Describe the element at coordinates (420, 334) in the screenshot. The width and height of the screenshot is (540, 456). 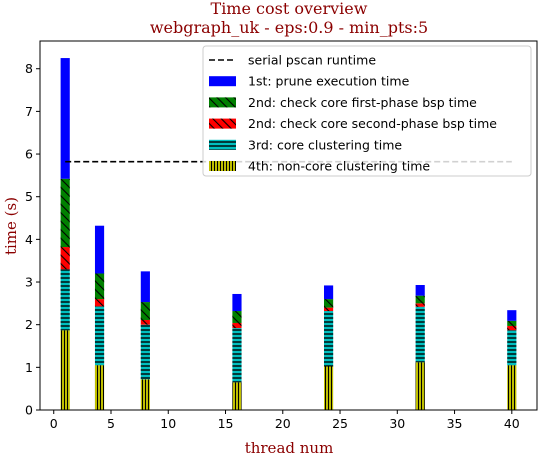
I see `bar-3rd-core-clustering-time-x32-hatch` at that location.